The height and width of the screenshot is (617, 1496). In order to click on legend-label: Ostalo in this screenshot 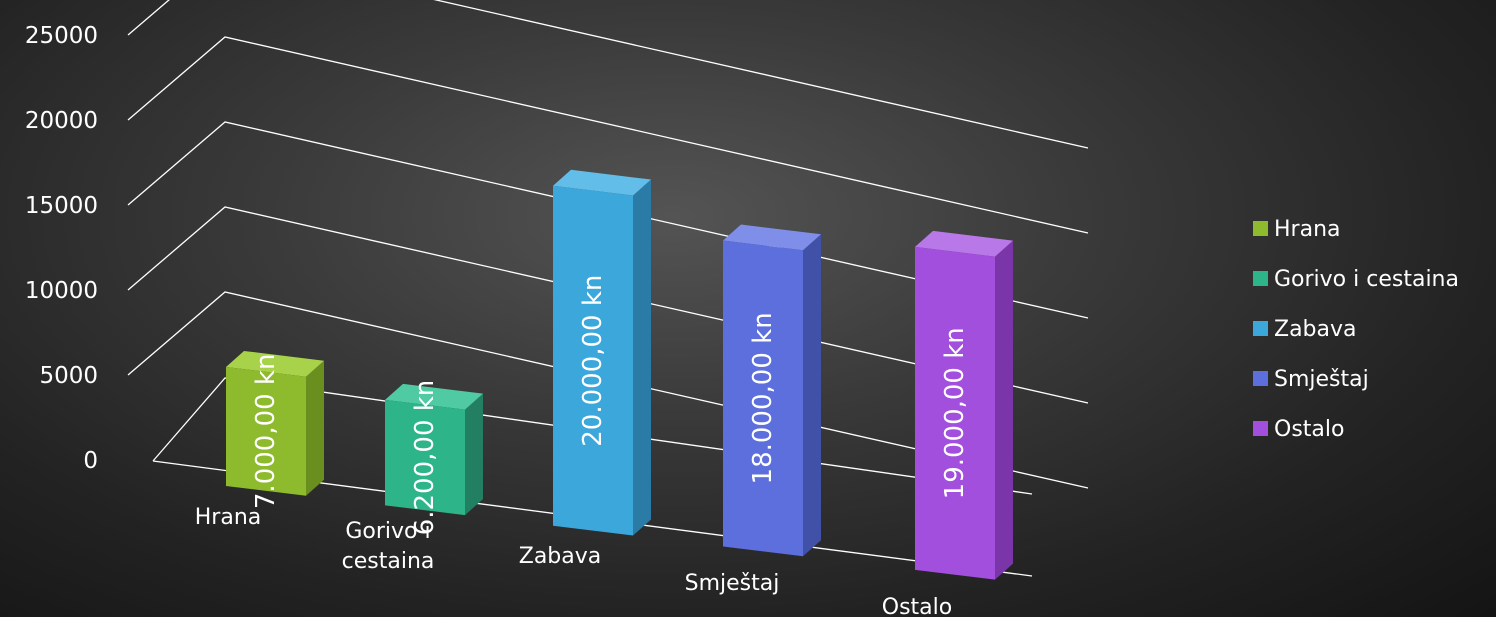, I will do `click(1309, 429)`.